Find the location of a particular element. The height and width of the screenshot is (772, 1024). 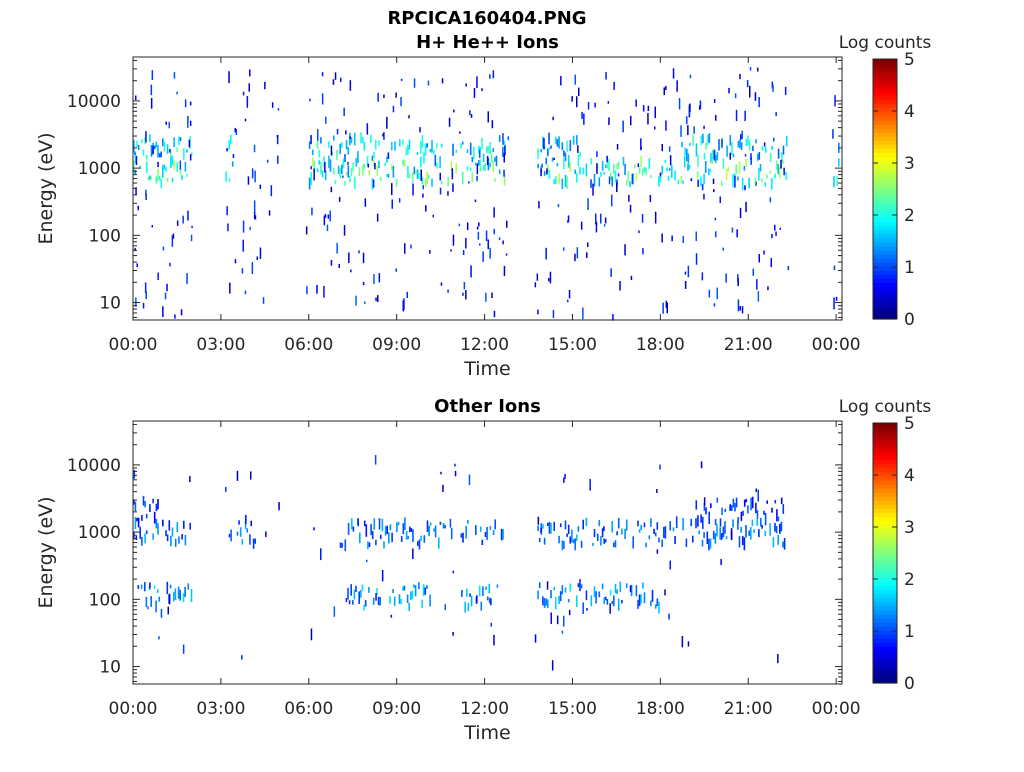

x-tick-label: 18:00 is located at coordinates (660, 709).